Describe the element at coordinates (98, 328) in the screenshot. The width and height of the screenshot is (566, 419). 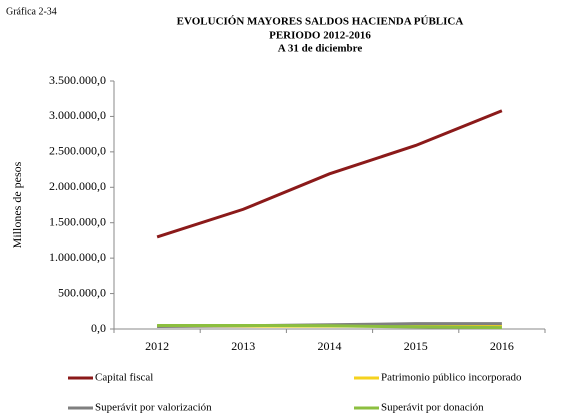
I see `y-tick-label: 0,0` at that location.